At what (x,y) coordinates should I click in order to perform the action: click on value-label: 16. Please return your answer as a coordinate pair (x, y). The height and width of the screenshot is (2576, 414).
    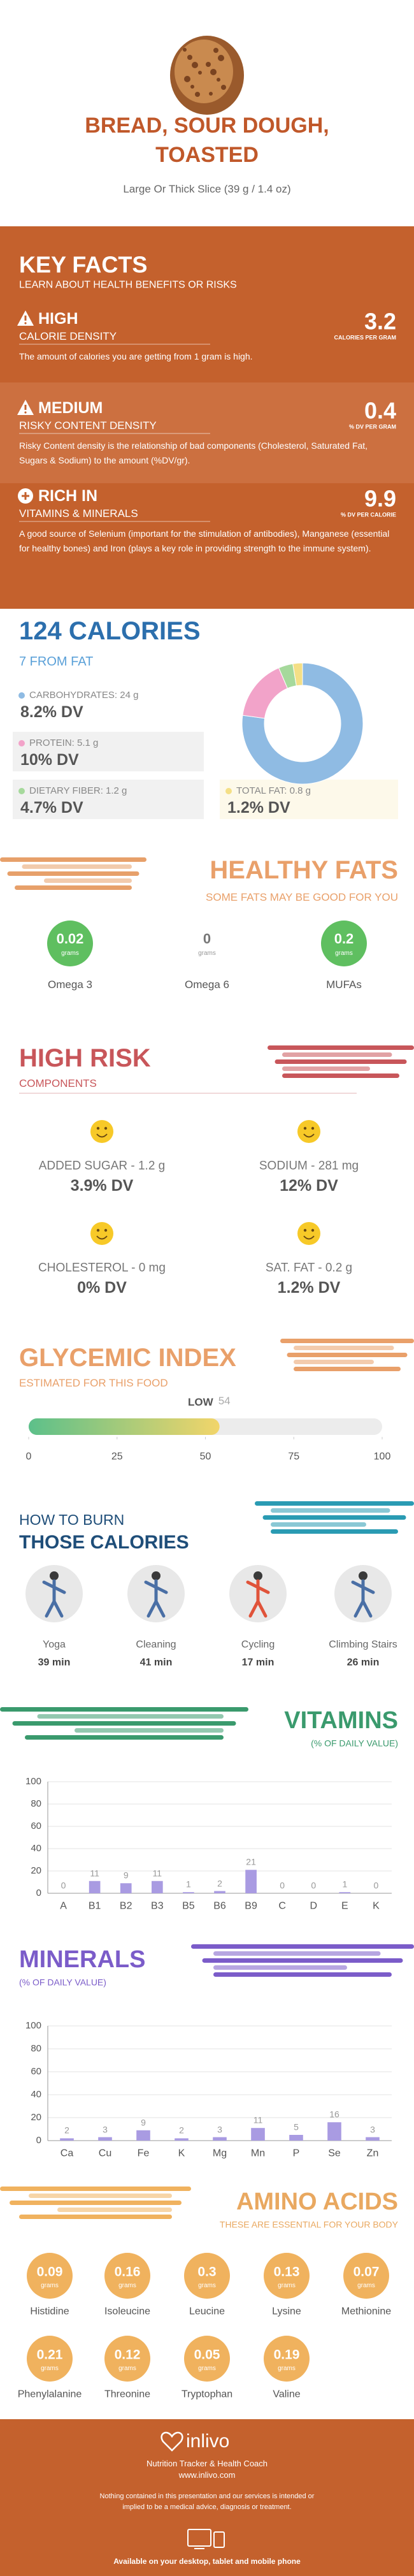
    Looking at the image, I should click on (334, 2114).